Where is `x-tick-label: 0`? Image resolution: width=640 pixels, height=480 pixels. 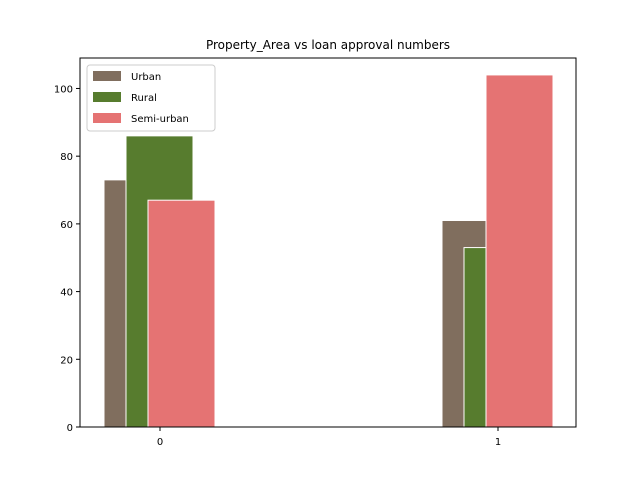 x-tick-label: 0 is located at coordinates (160, 442).